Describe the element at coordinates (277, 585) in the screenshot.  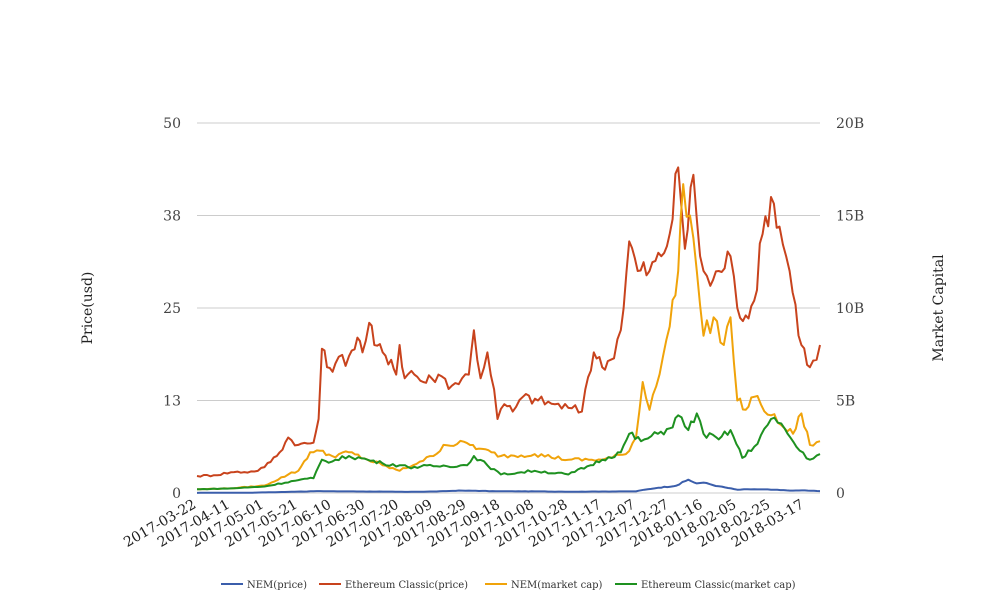
I see `legend-label: NEM(price)` at that location.